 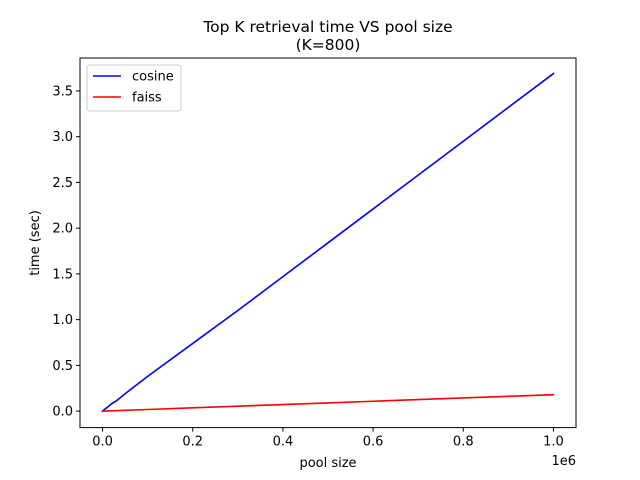 I want to click on y-axis: 0.0 0.5 1.0 1.5 2.0 2.5 3.0 3.5, so click(x=66, y=252).